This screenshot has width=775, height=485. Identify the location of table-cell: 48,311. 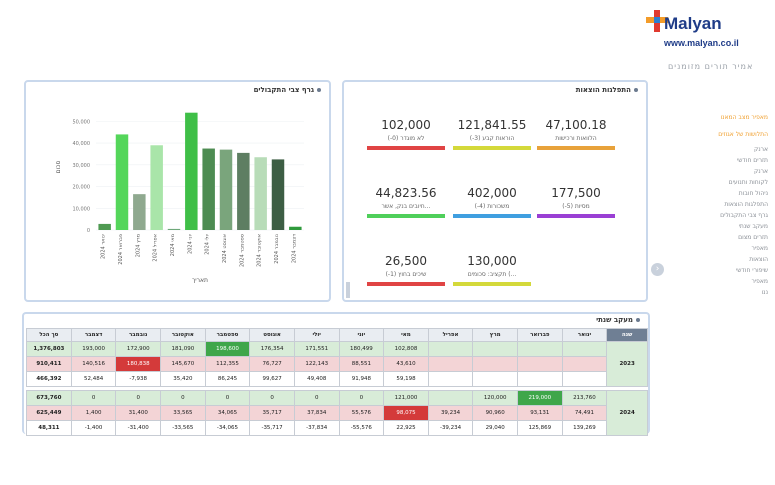
(49, 428).